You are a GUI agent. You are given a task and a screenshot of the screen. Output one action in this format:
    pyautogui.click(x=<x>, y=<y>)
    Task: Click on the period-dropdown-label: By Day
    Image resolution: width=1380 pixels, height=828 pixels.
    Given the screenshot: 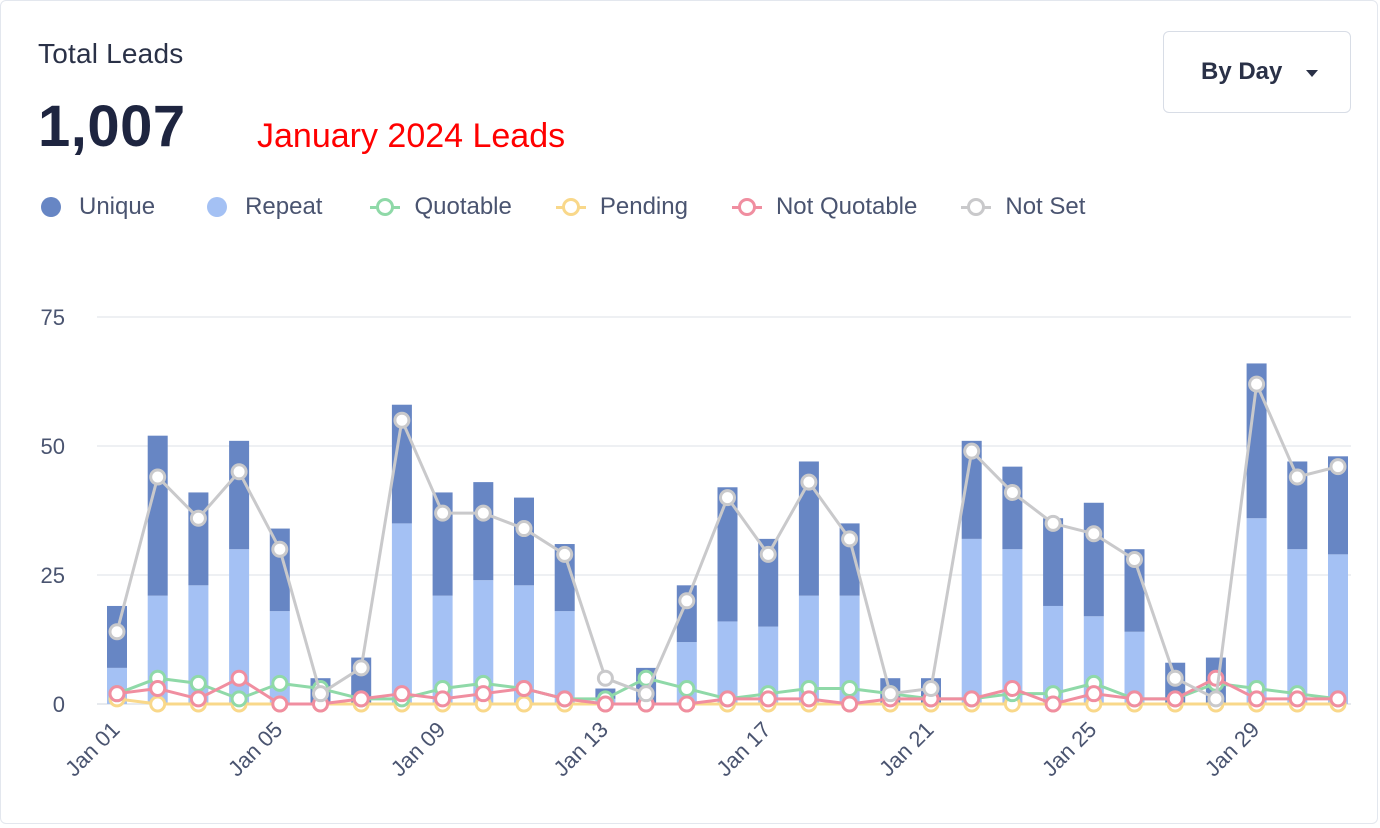 What is the action you would take?
    pyautogui.click(x=1242, y=71)
    